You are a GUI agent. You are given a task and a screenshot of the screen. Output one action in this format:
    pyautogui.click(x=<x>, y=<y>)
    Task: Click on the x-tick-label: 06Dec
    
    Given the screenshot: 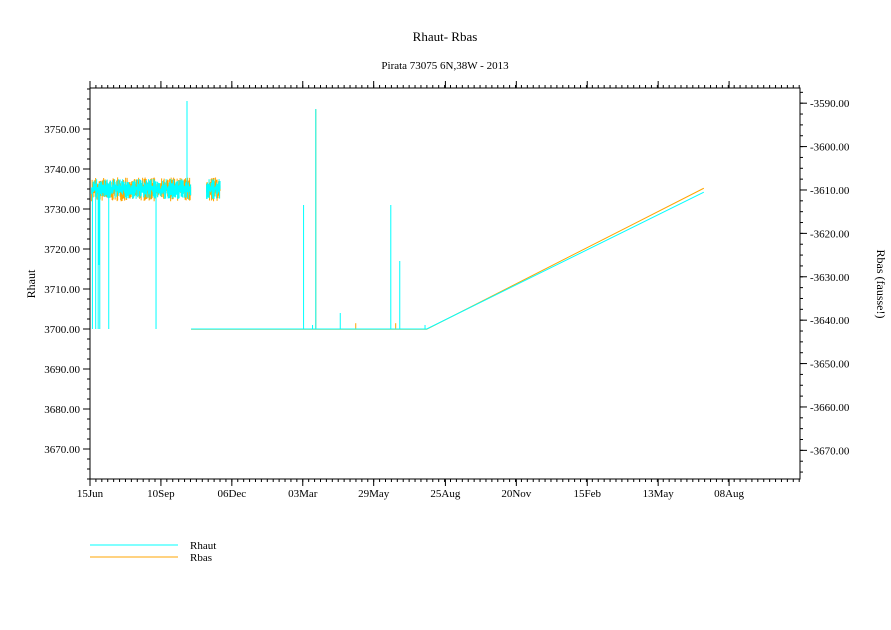 What is the action you would take?
    pyautogui.click(x=231, y=494)
    